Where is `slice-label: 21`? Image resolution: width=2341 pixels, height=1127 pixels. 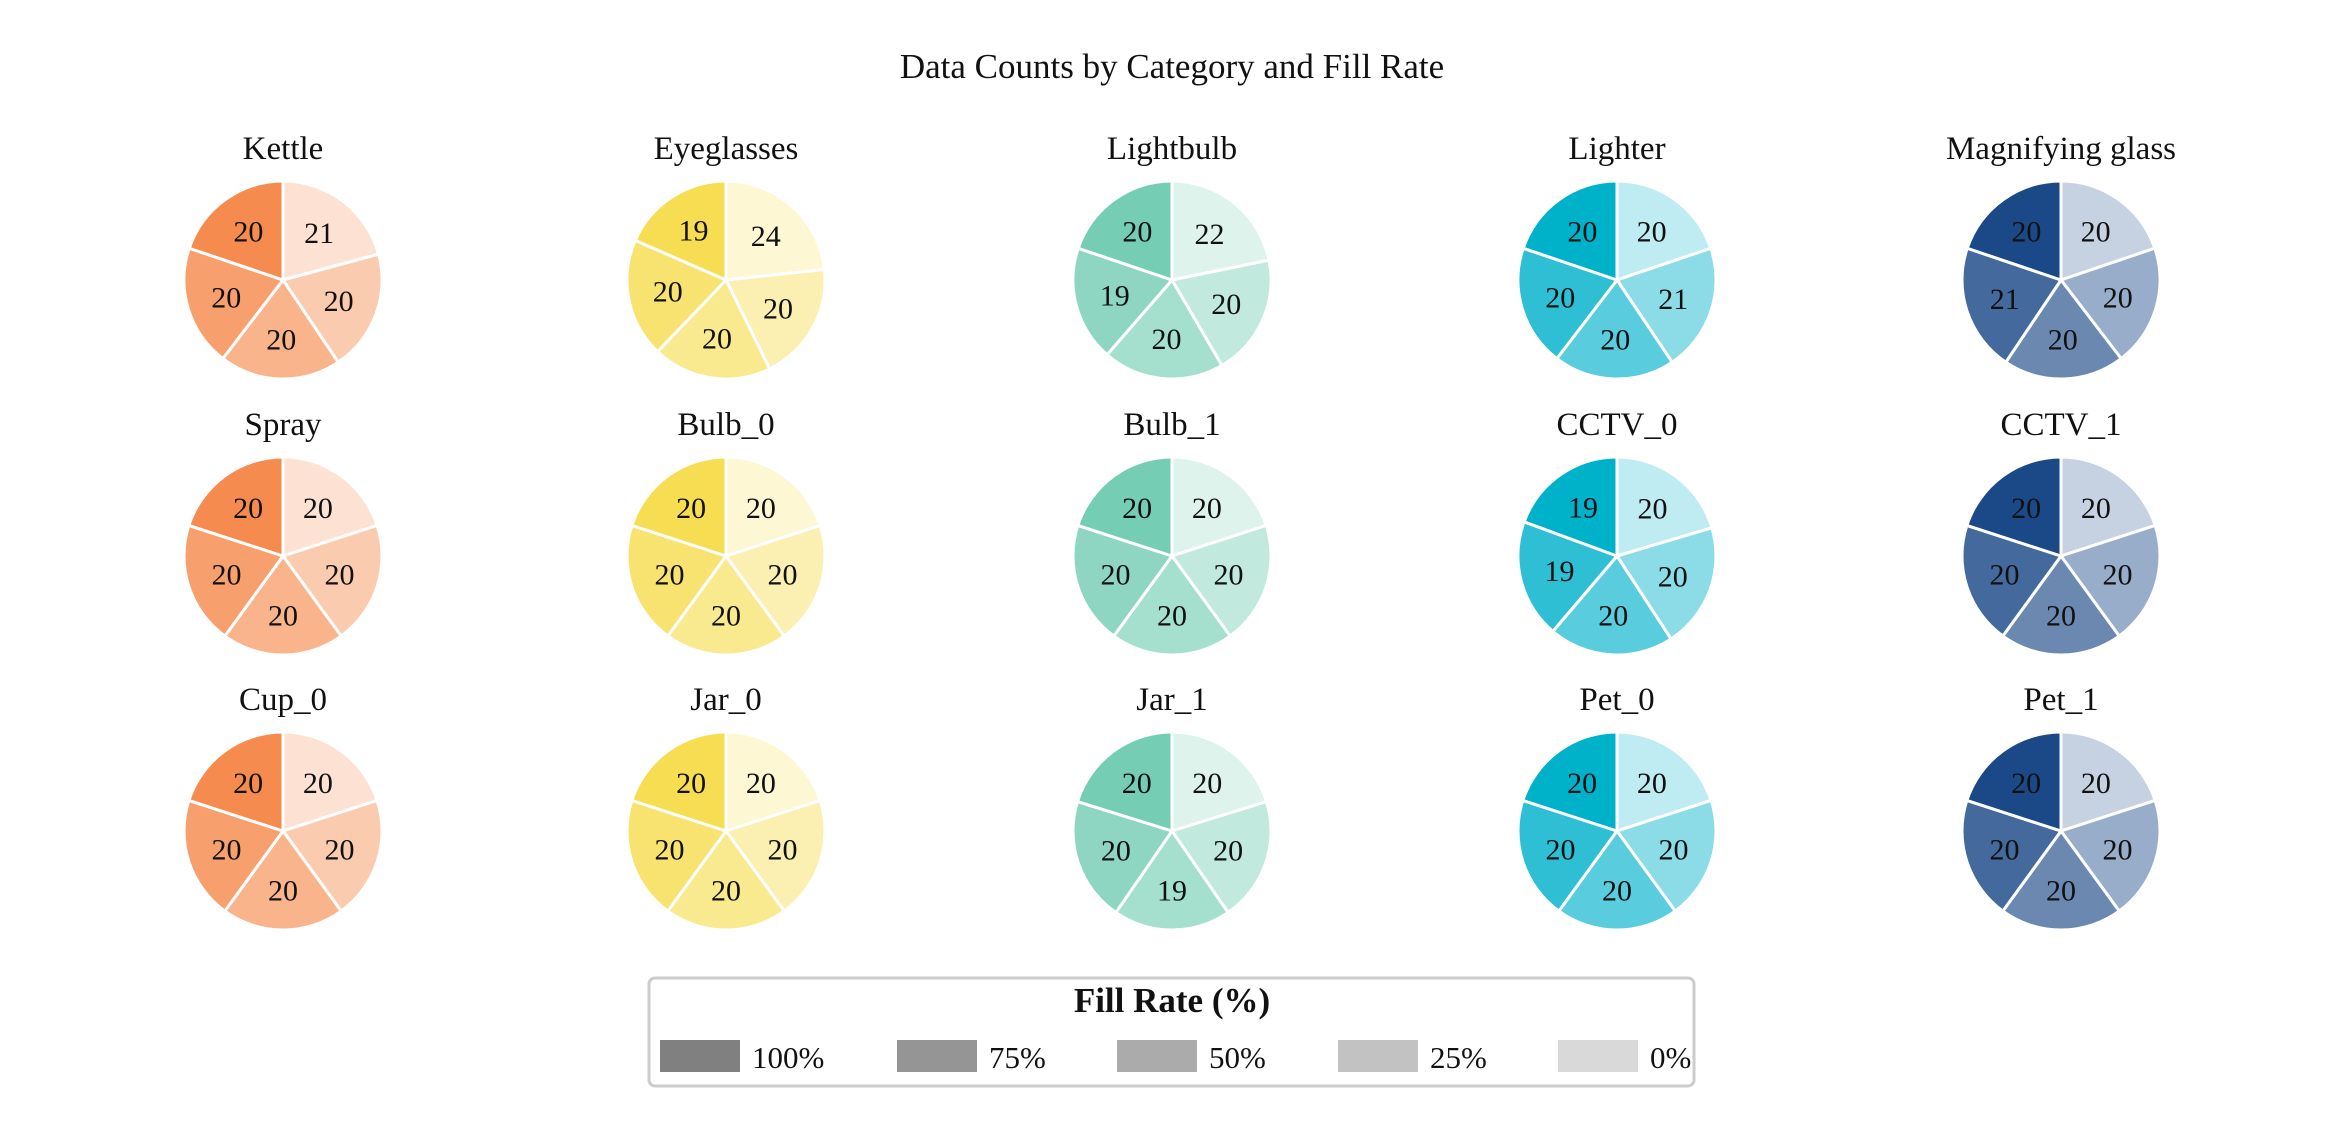 slice-label: 21 is located at coordinates (1673, 299).